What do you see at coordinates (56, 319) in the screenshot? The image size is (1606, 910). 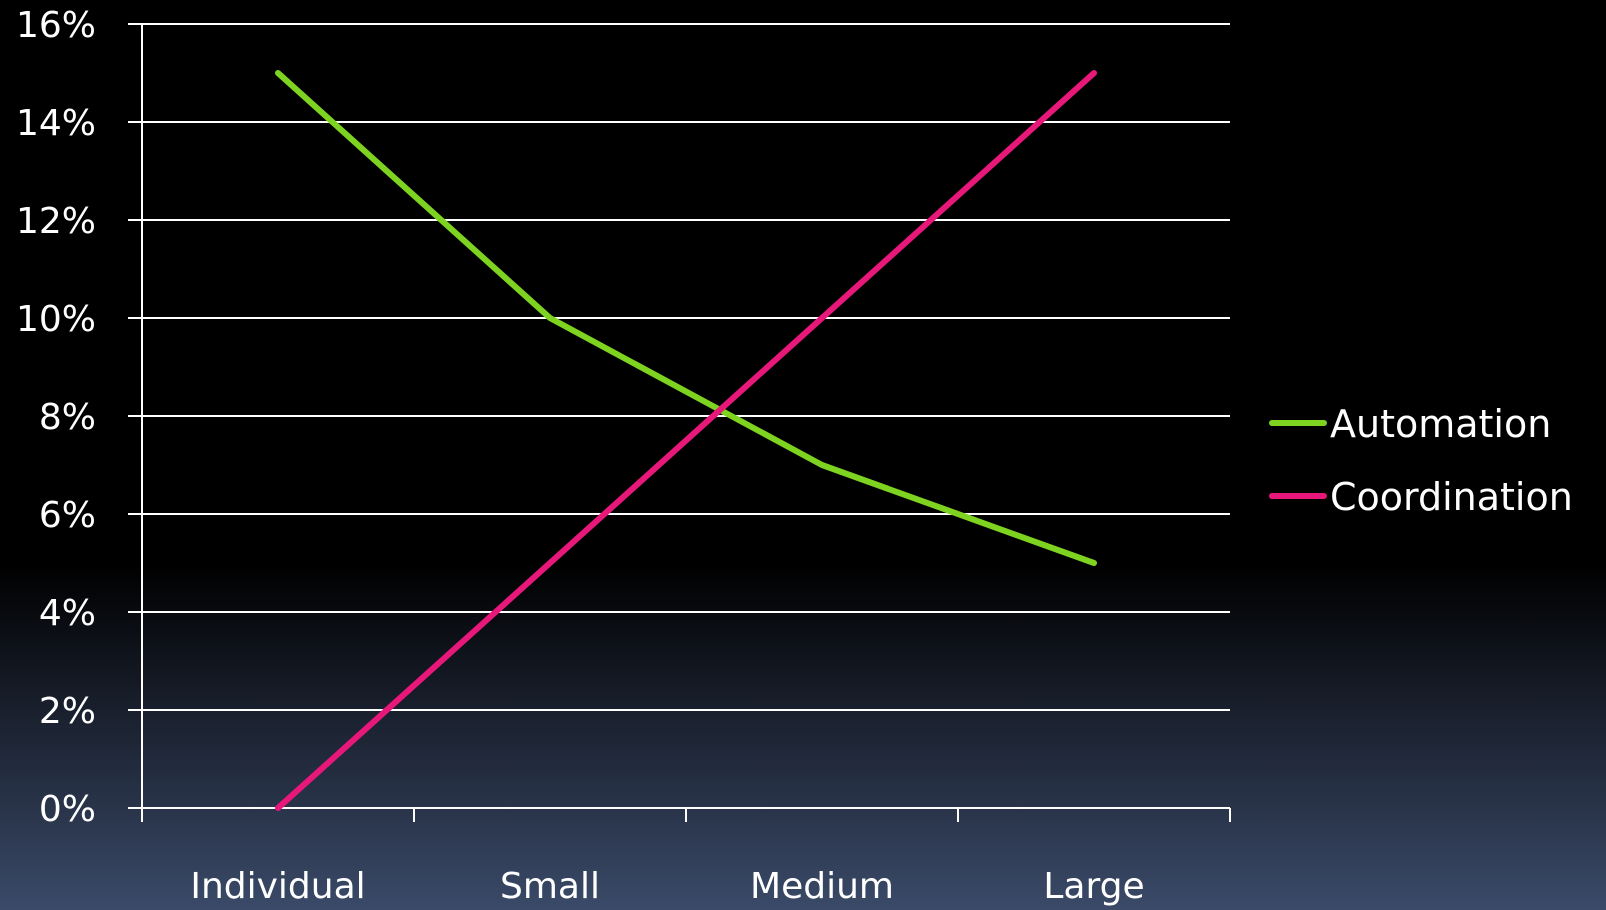 I see `y-tick-label: 10%` at bounding box center [56, 319].